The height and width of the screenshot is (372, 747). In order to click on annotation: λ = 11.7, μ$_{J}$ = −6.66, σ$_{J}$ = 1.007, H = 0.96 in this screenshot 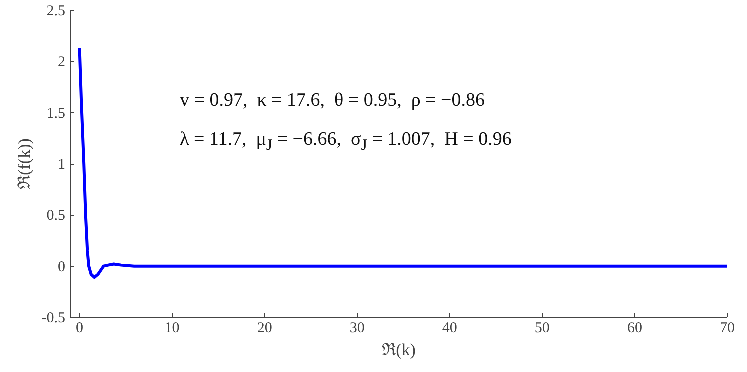, I will do `click(346, 142)`.